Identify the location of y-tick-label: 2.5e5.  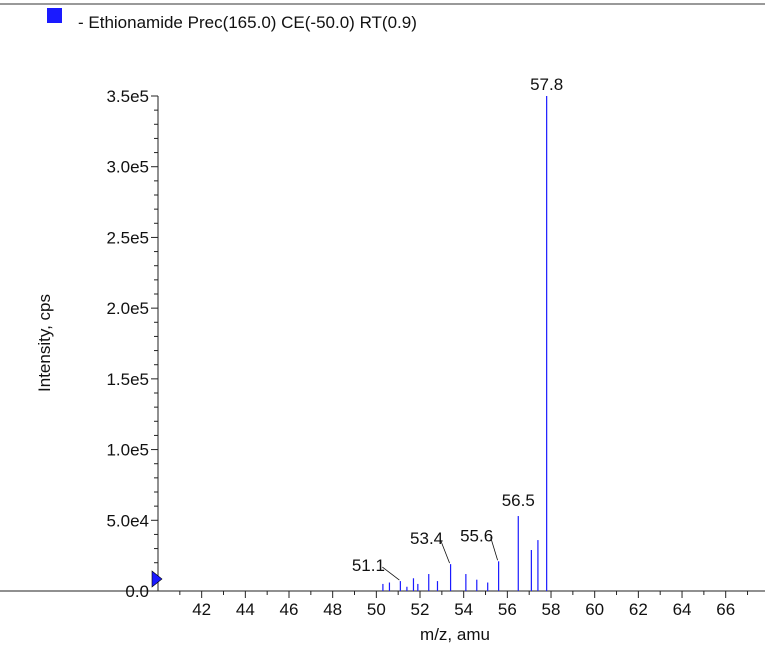
(127, 237).